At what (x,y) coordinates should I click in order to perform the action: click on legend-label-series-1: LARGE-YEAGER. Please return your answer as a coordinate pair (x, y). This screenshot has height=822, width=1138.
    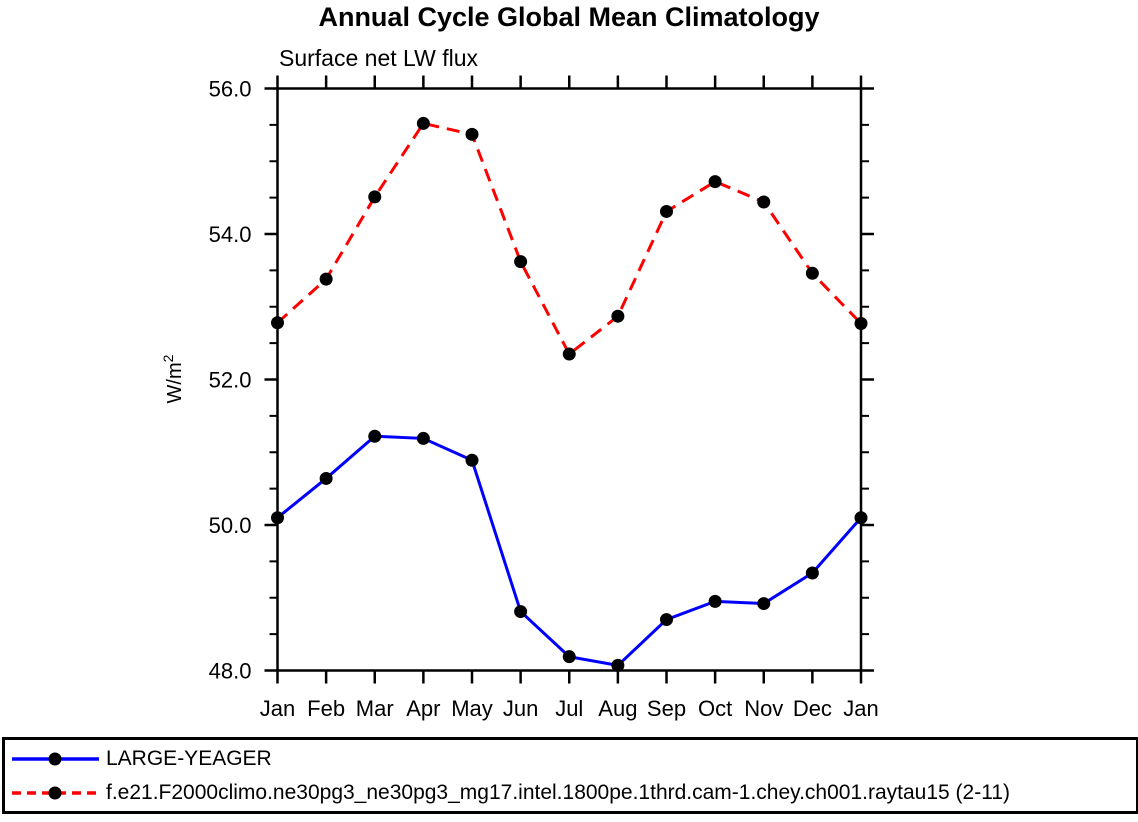
    Looking at the image, I should click on (189, 758).